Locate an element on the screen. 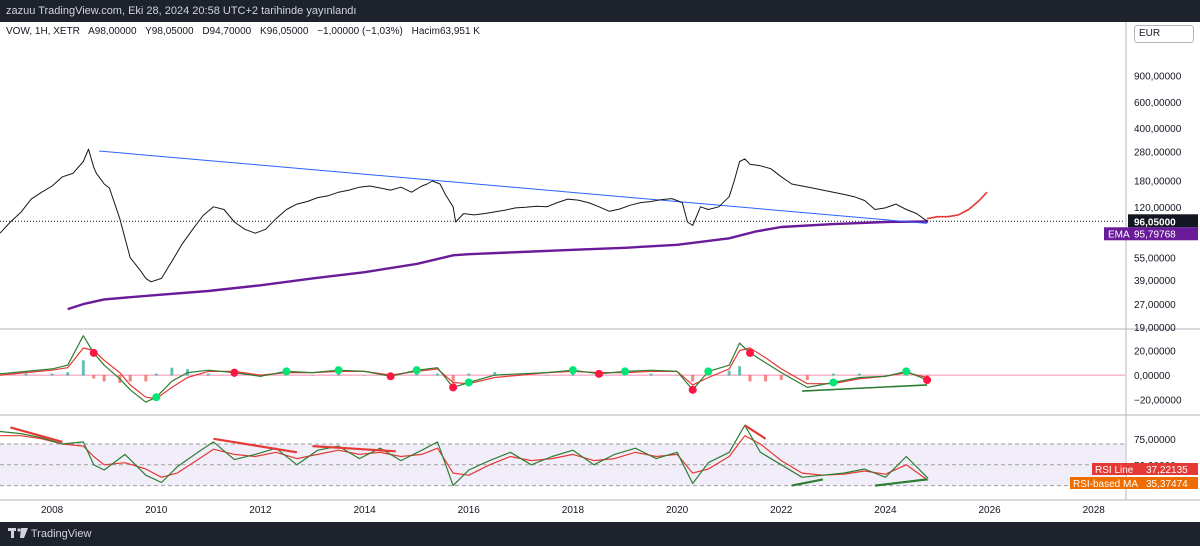 The width and height of the screenshot is (1200, 546). rsi-ma-tag-value: 35,37474 is located at coordinates (1167, 484).